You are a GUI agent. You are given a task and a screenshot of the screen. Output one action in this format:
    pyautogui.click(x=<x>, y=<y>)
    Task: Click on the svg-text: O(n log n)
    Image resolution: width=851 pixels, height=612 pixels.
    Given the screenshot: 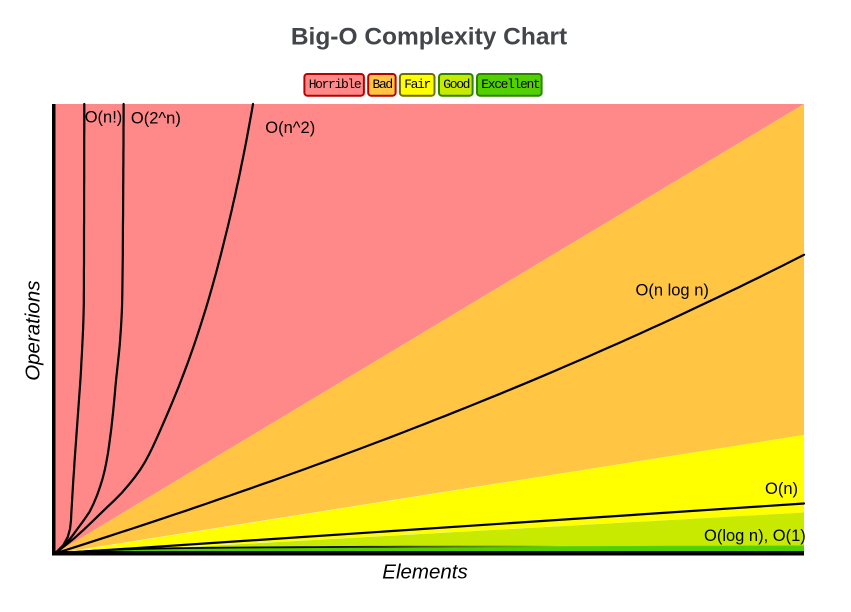 What is the action you would take?
    pyautogui.click(x=672, y=291)
    